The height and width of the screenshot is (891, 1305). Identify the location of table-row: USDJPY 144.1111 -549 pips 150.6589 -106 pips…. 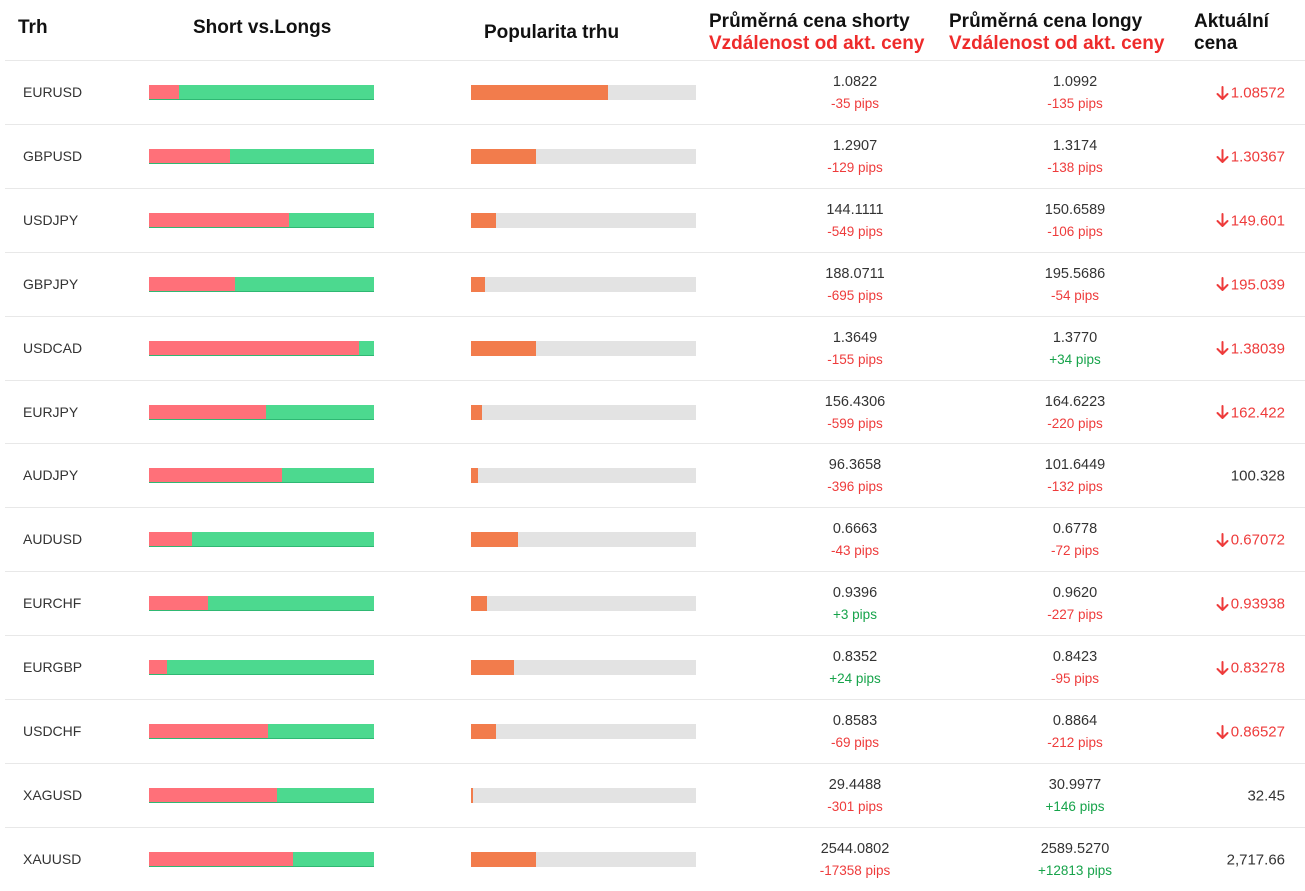
(655, 219).